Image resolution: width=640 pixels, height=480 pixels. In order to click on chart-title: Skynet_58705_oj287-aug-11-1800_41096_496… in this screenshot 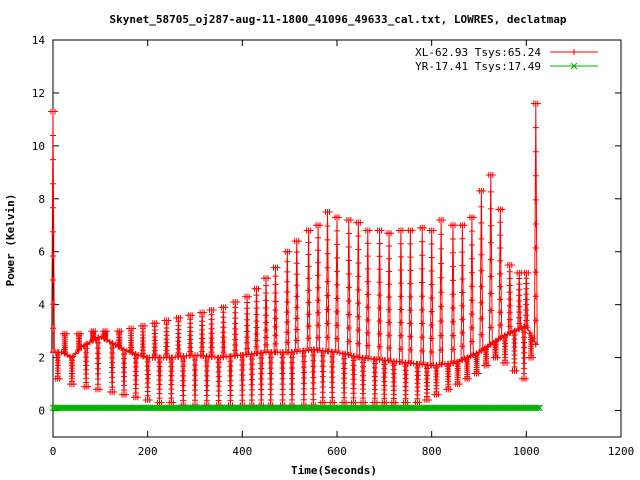, I will do `click(338, 19)`.